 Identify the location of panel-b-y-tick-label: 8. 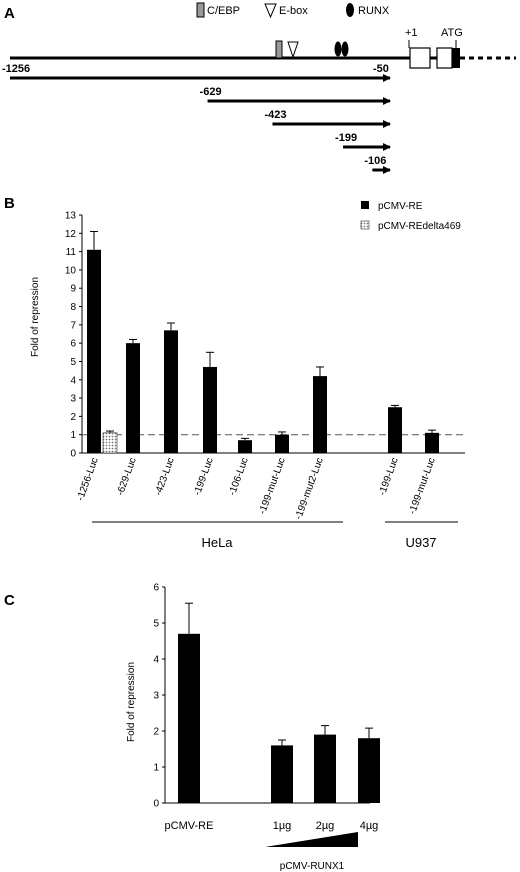
(73, 307).